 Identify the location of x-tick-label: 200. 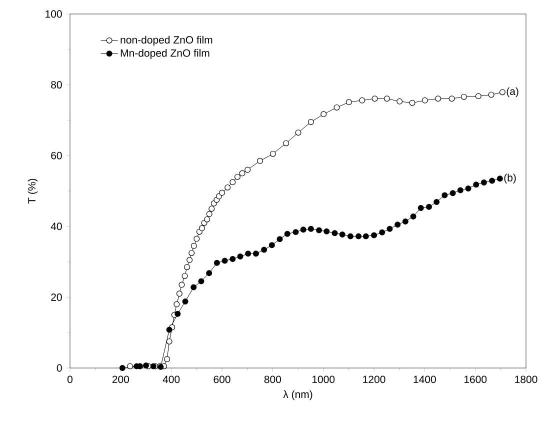
(121, 380).